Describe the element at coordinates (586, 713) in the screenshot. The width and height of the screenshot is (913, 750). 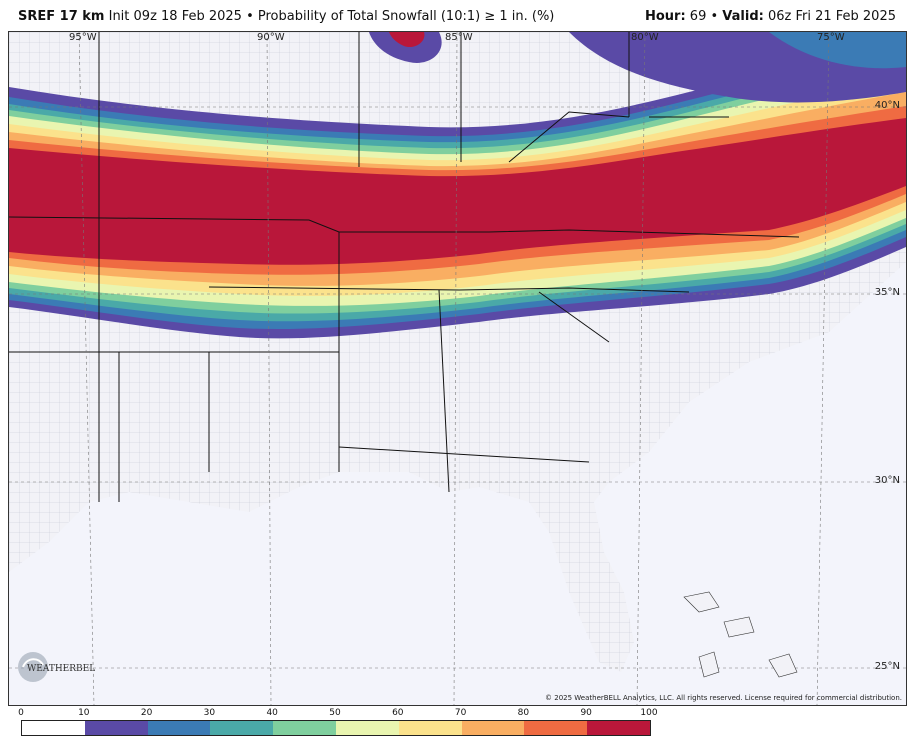
I see `colorbar-tick-label: 90` at that location.